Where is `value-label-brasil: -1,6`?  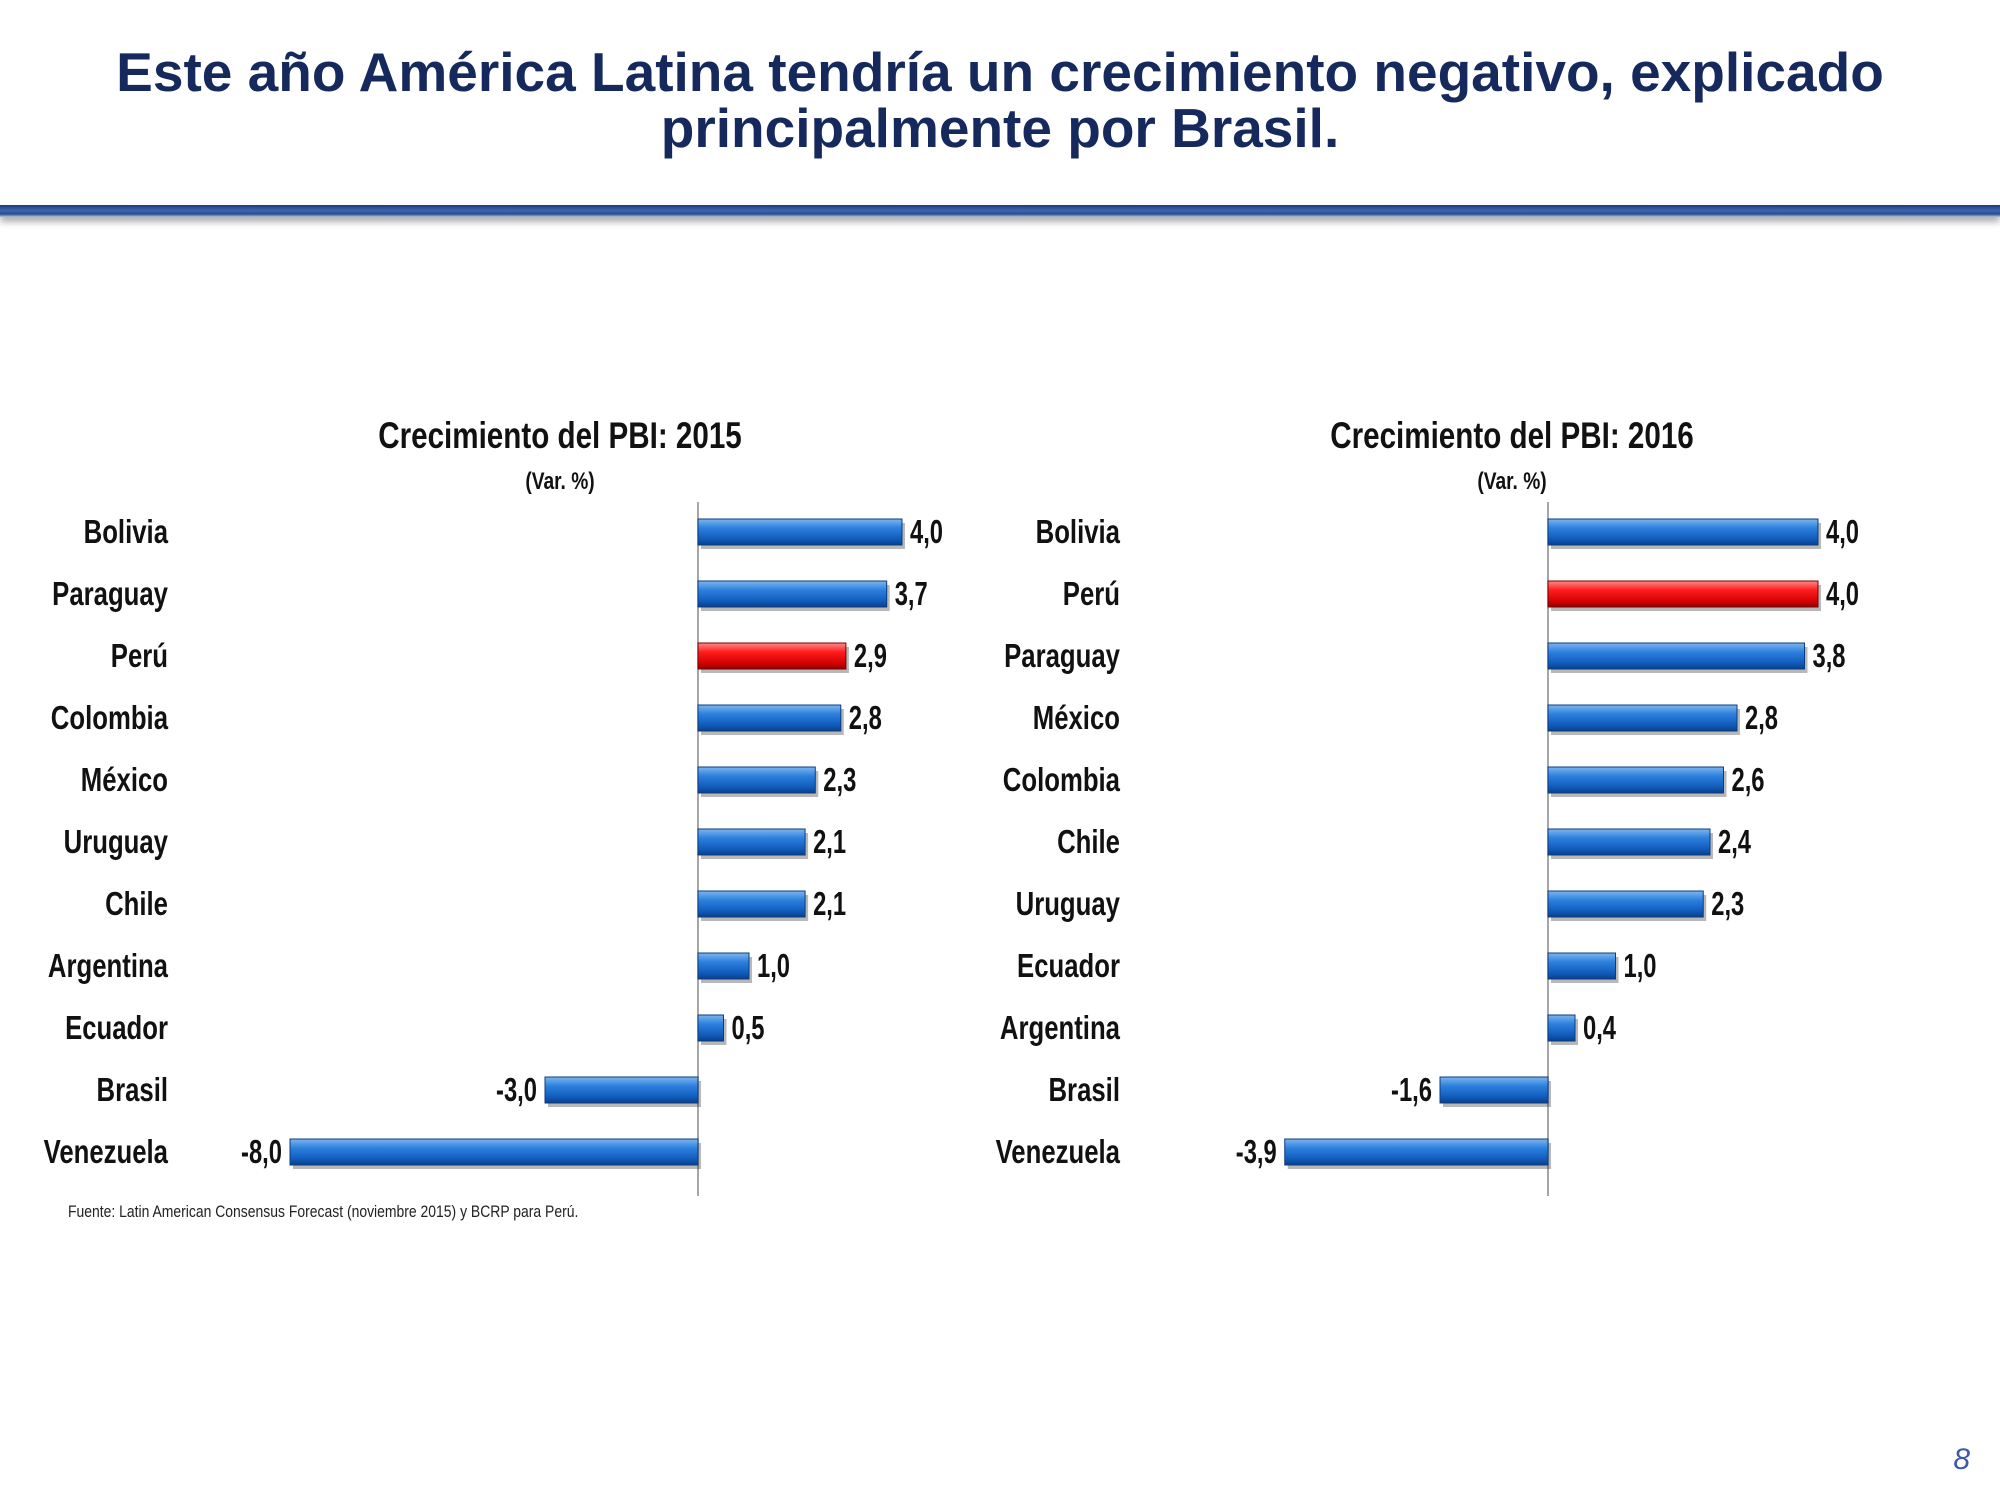 value-label-brasil: -1,6 is located at coordinates (1411, 1090).